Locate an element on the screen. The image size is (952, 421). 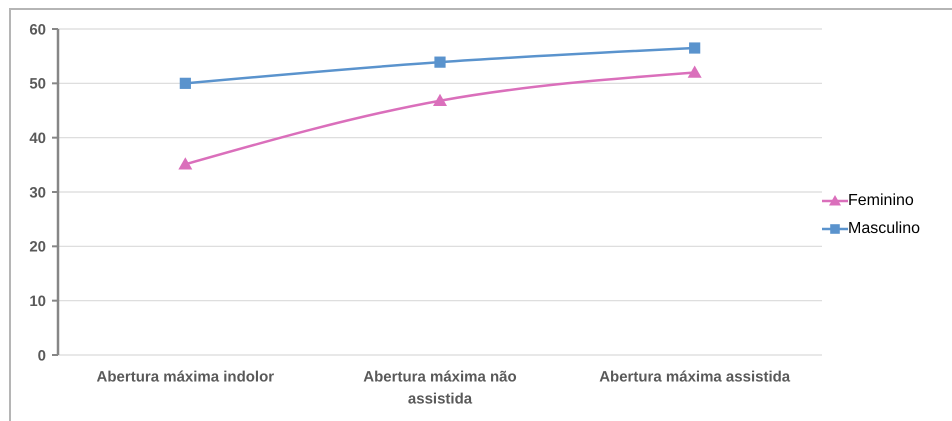
legend-label: Masculino is located at coordinates (884, 229).